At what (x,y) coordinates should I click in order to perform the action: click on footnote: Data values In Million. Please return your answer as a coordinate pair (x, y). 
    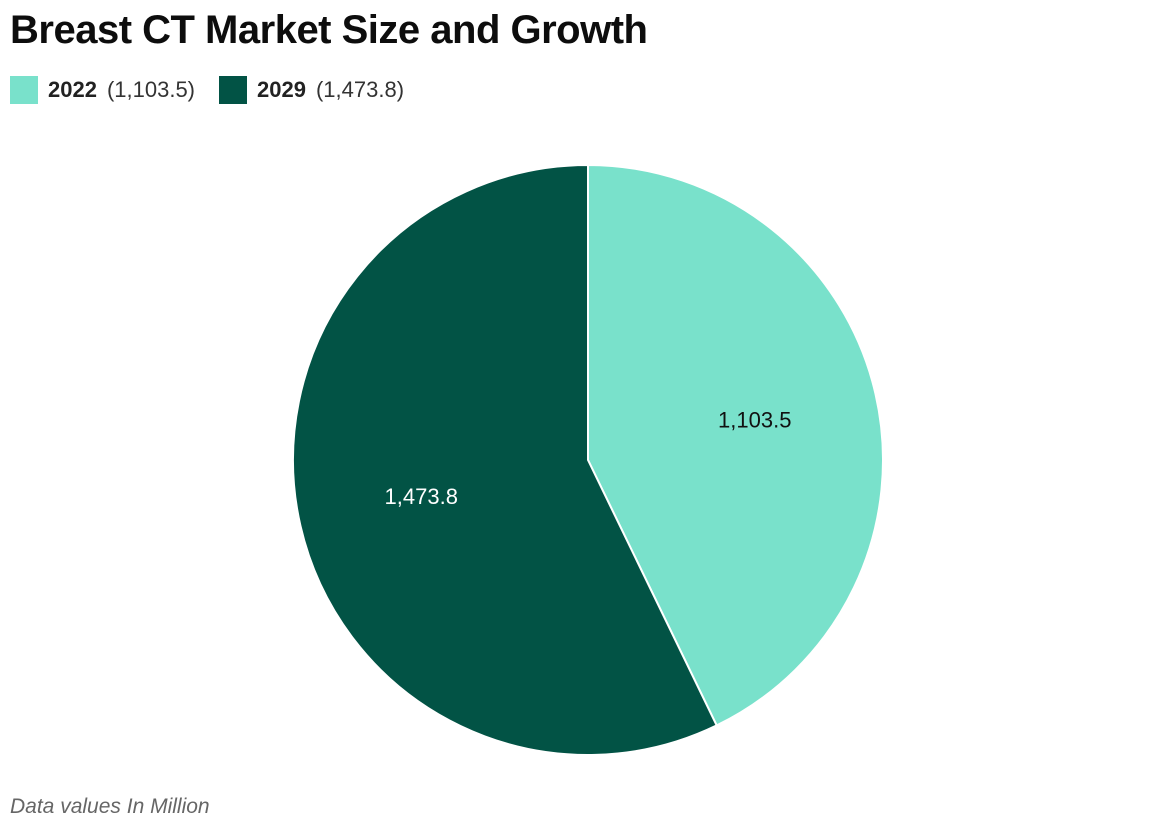
    Looking at the image, I should click on (110, 806).